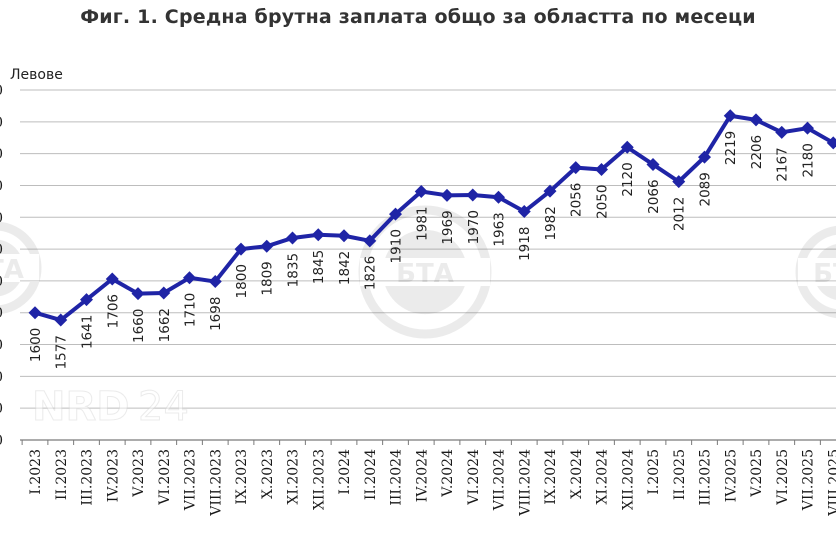  What do you see at coordinates (551, 223) in the screenshot?
I see `data-label: 1982` at bounding box center [551, 223].